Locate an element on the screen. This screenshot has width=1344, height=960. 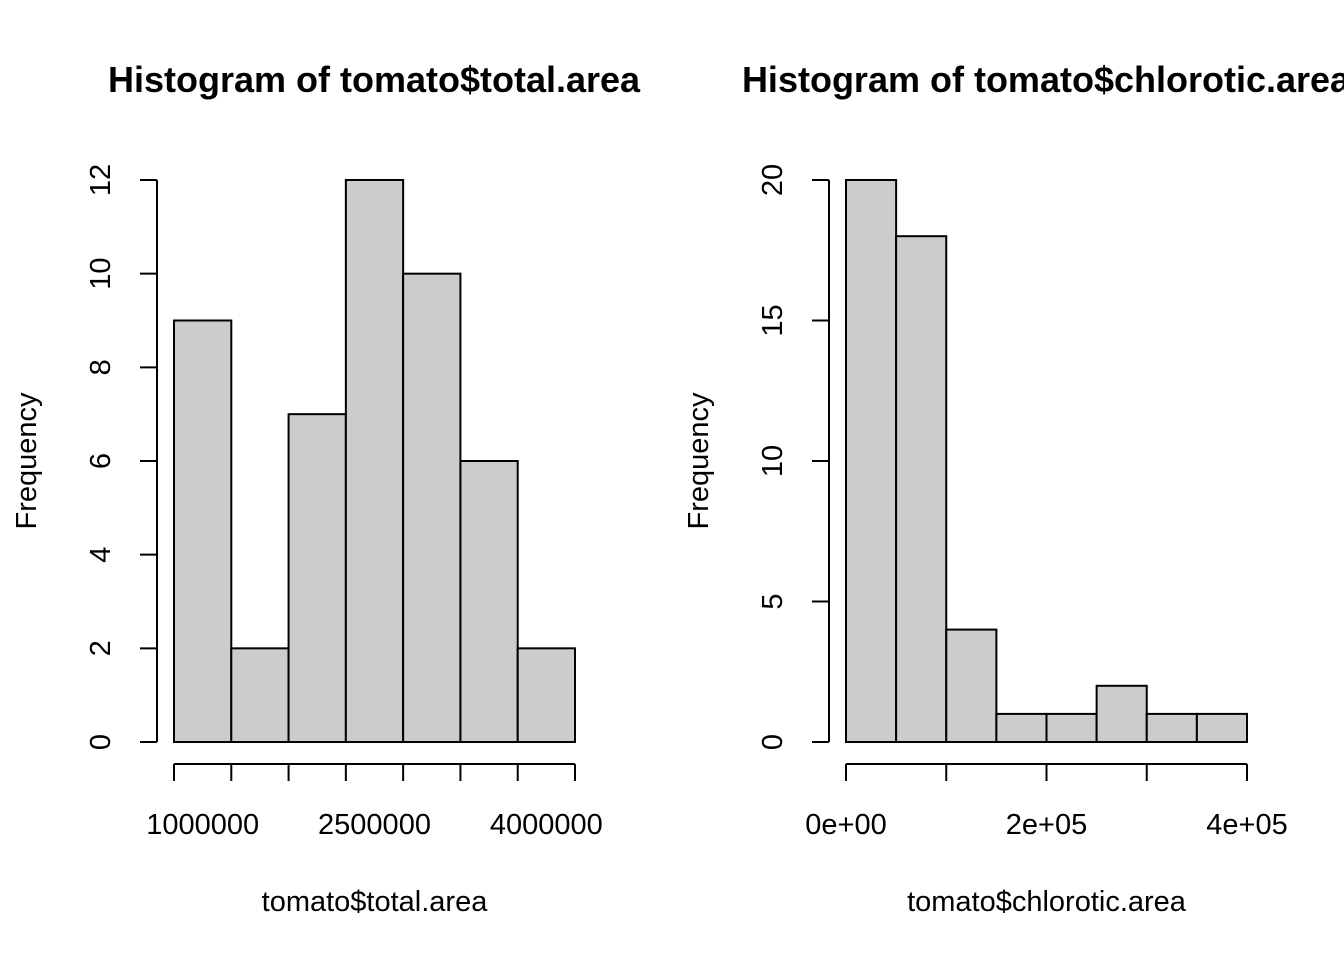
y-tick-label: 8 is located at coordinates (101, 367).